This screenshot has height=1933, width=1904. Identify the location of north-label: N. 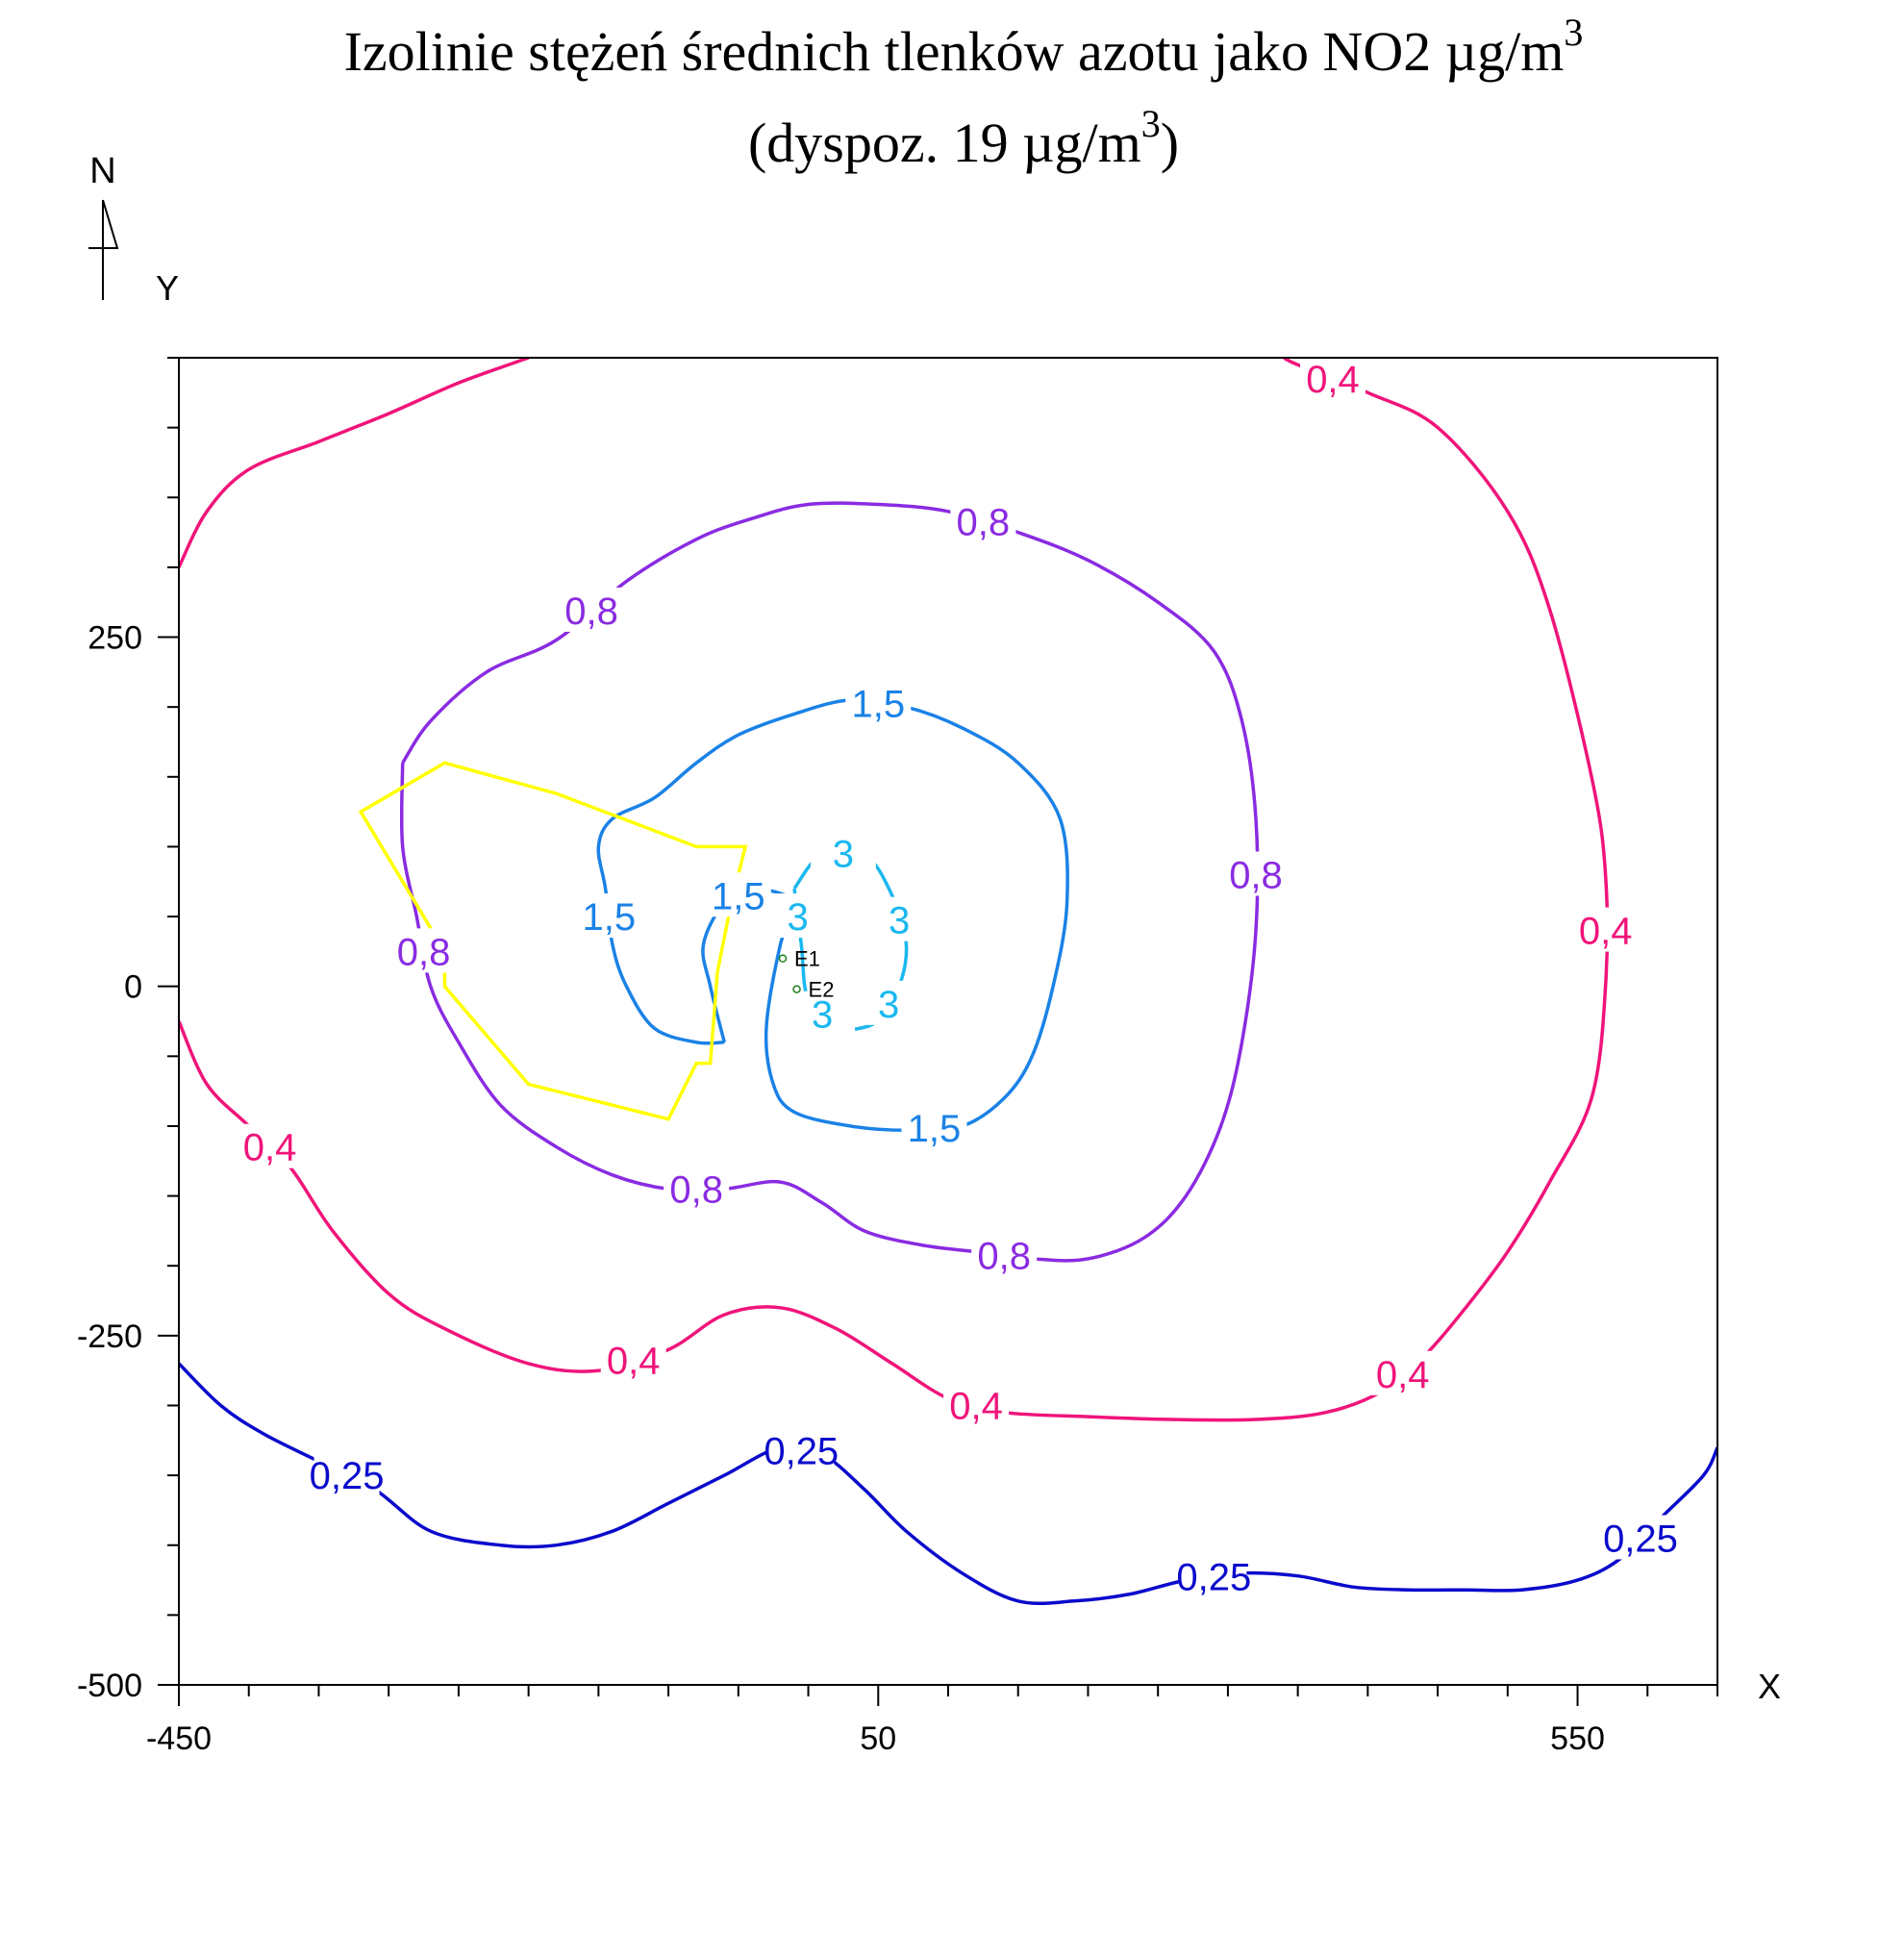
(102, 171).